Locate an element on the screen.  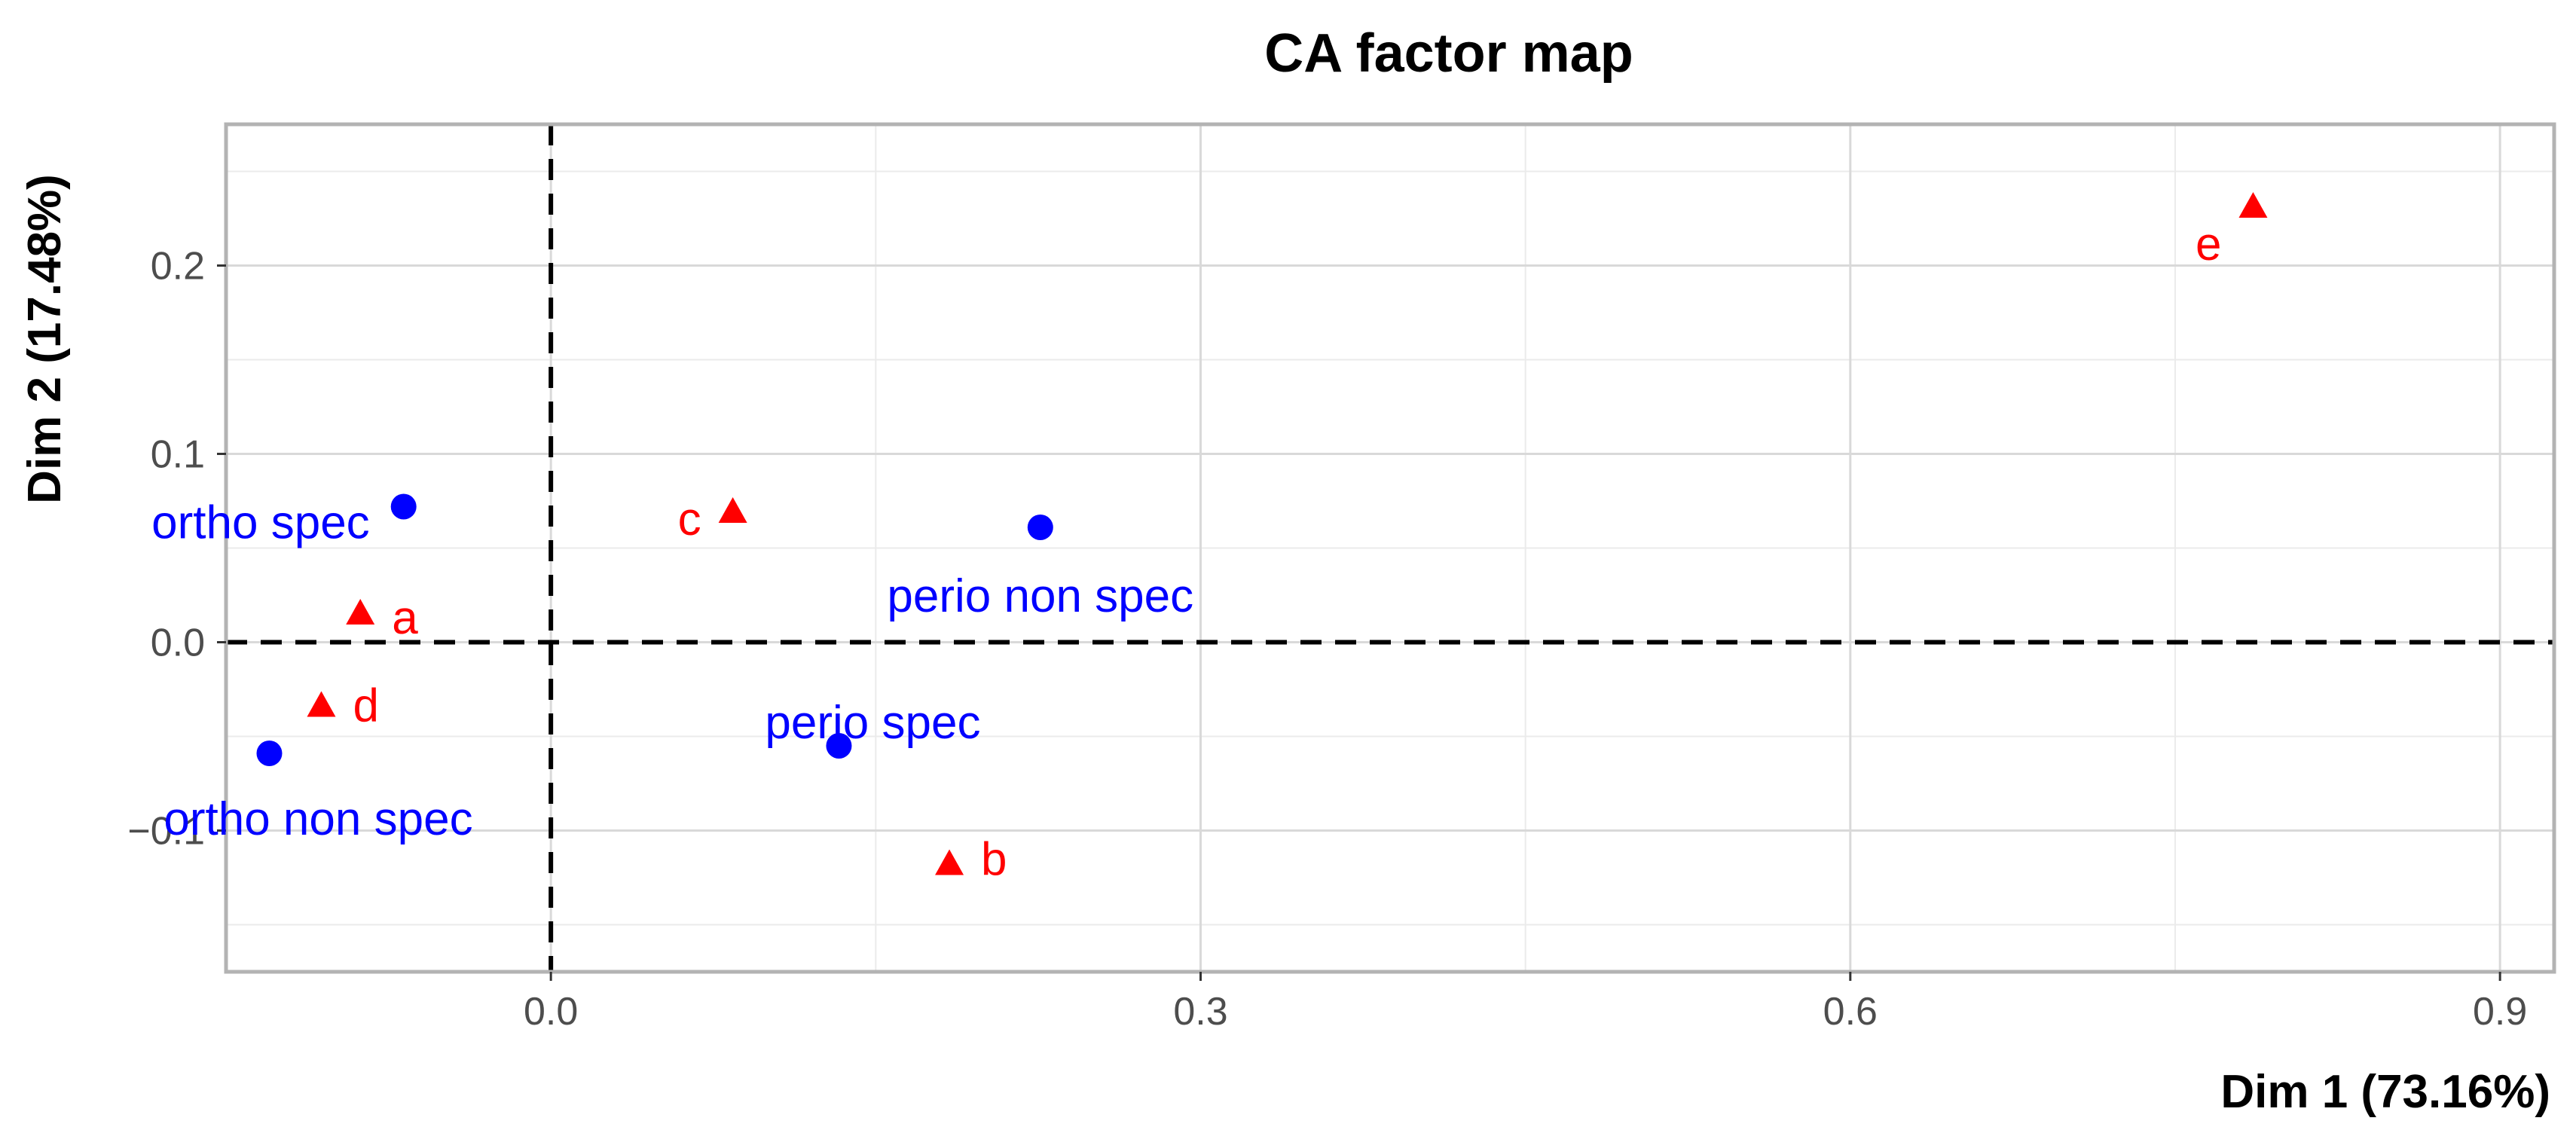
y-tick-label: 0.2 is located at coordinates (178, 267).